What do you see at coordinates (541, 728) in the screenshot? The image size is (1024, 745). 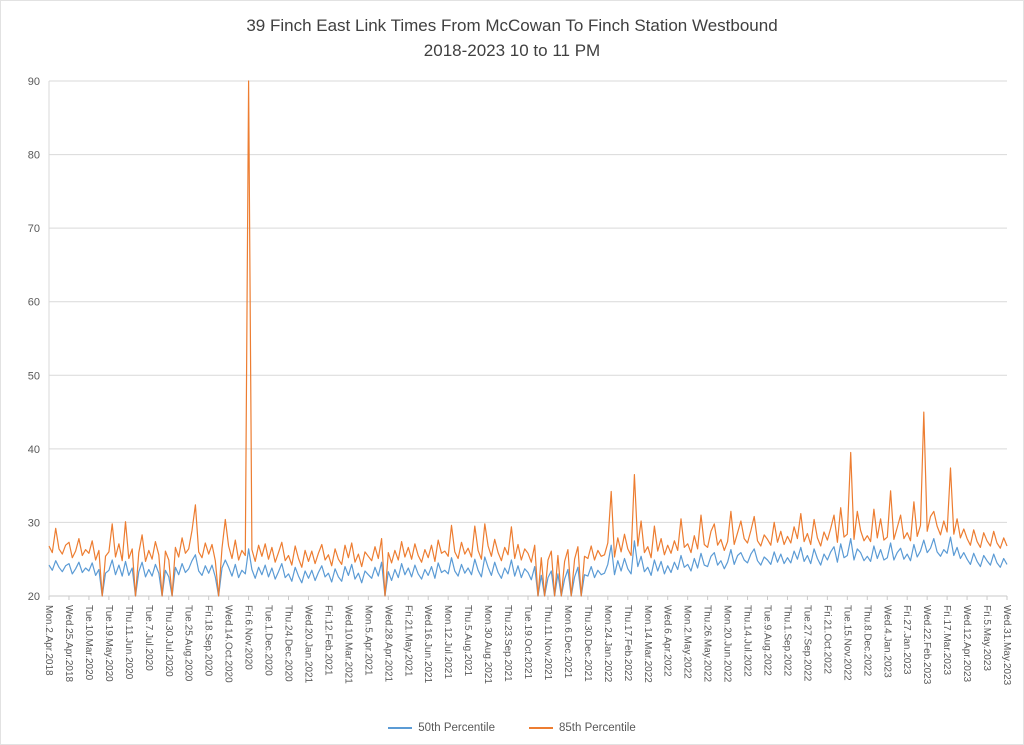 I see `legend-line-swatch-orange` at bounding box center [541, 728].